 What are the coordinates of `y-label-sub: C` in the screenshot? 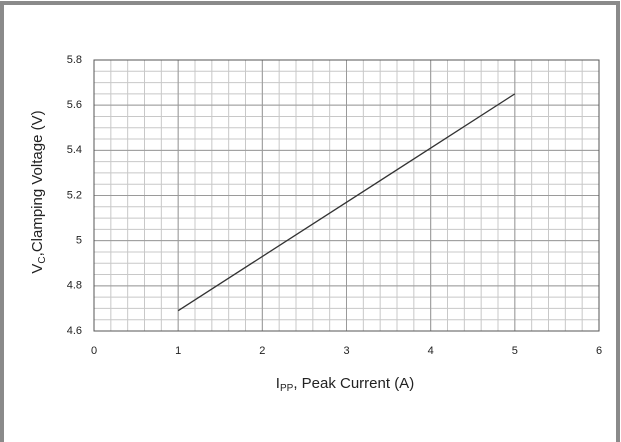 It's located at (42, 259).